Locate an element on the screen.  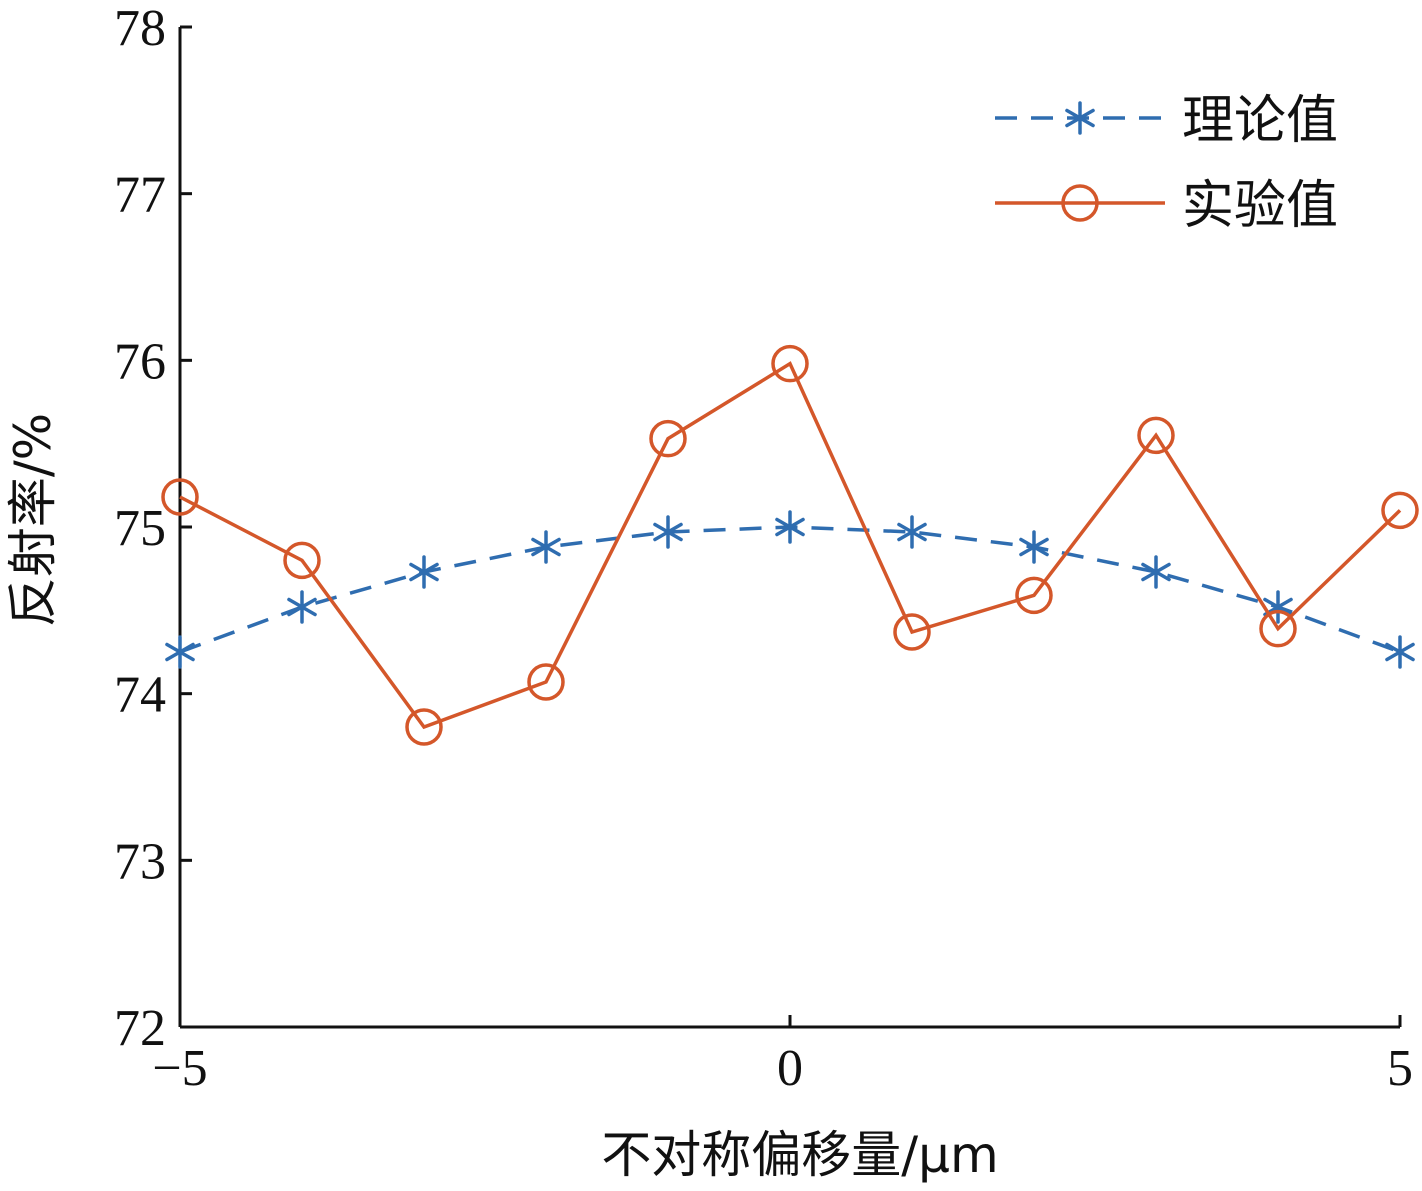
series-theory is located at coordinates (790, 589).